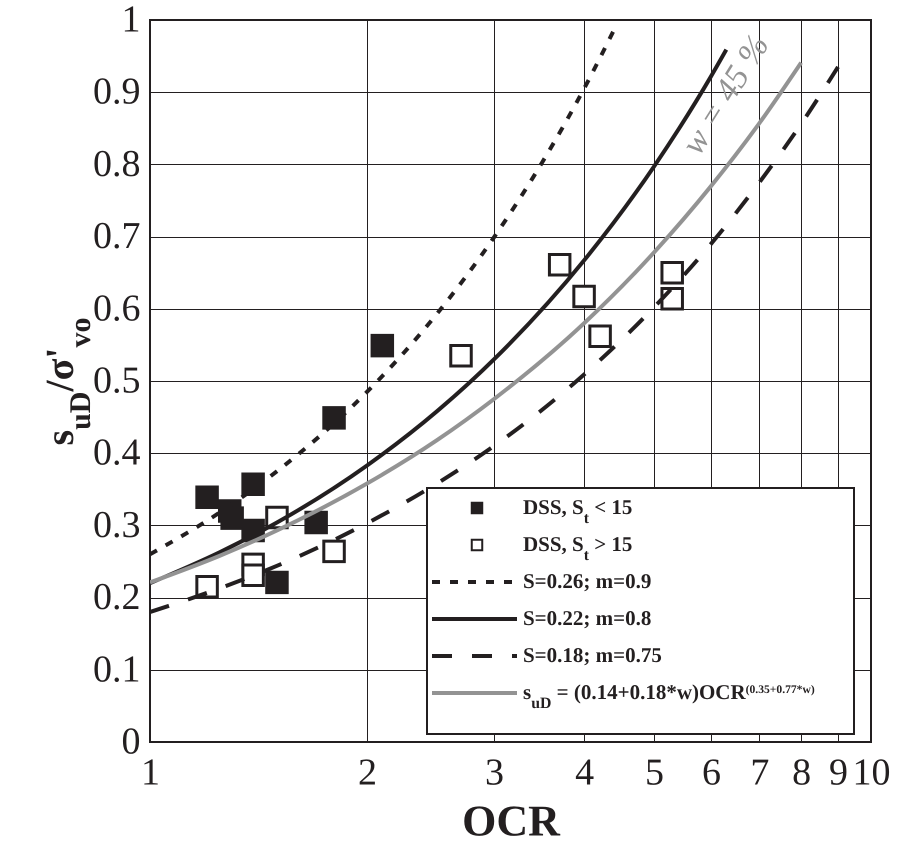  What do you see at coordinates (802, 773) in the screenshot?
I see `x-tick-label: 8` at bounding box center [802, 773].